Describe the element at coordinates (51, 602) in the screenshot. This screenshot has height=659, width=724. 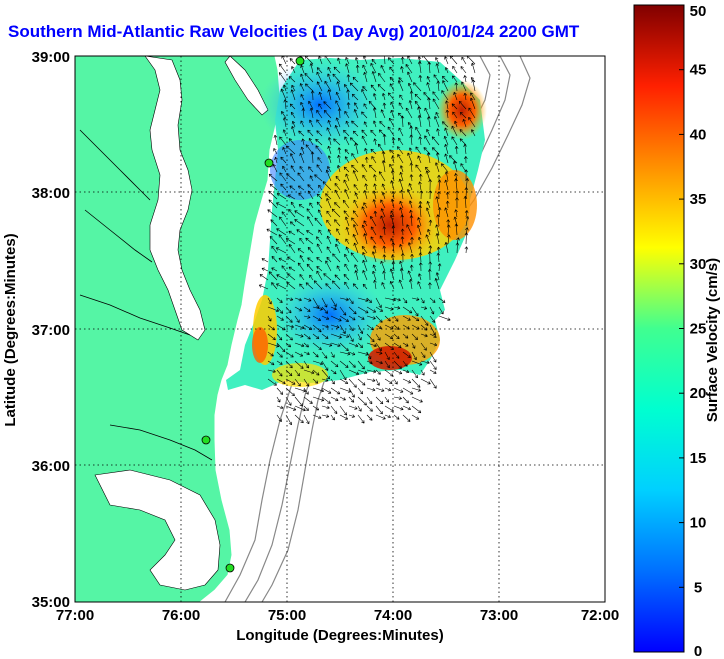
I see `y-tick-label: 35:00` at that location.